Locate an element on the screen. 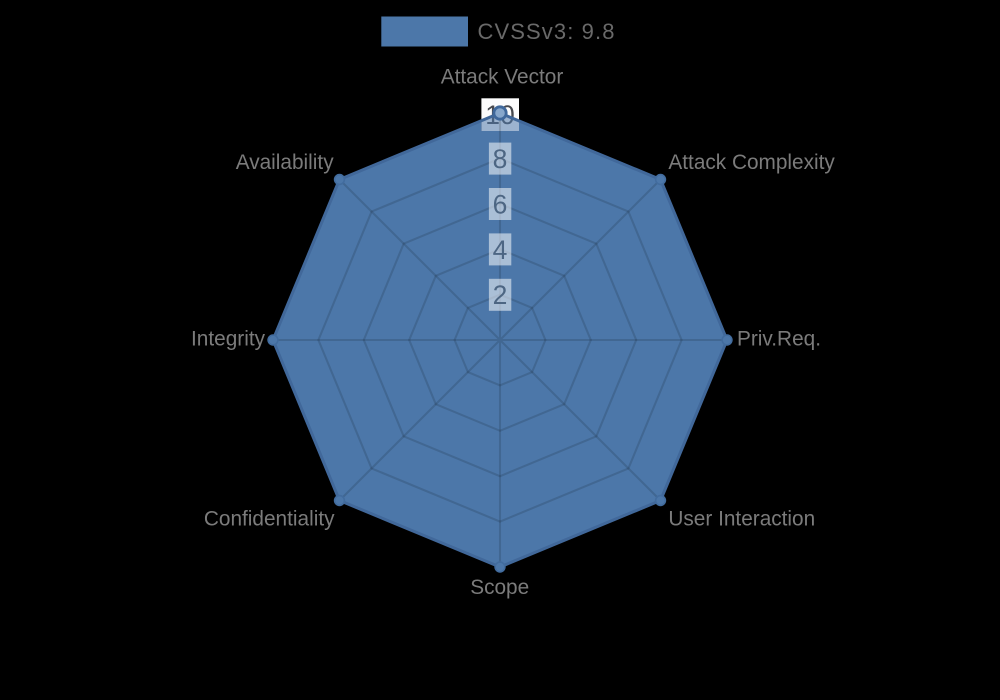 The height and width of the screenshot is (700, 1000). svg-text: 4 is located at coordinates (500, 250).